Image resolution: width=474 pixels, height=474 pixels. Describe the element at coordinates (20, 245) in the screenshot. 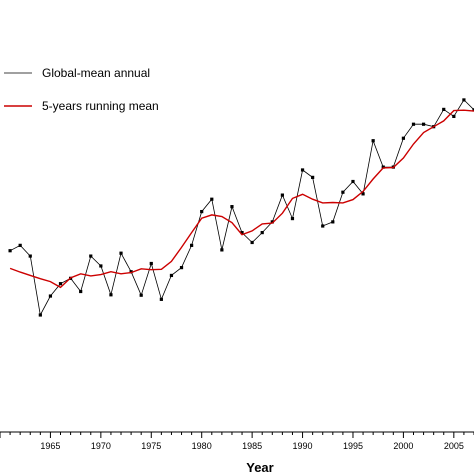

I see `annual-point-1962` at that location.